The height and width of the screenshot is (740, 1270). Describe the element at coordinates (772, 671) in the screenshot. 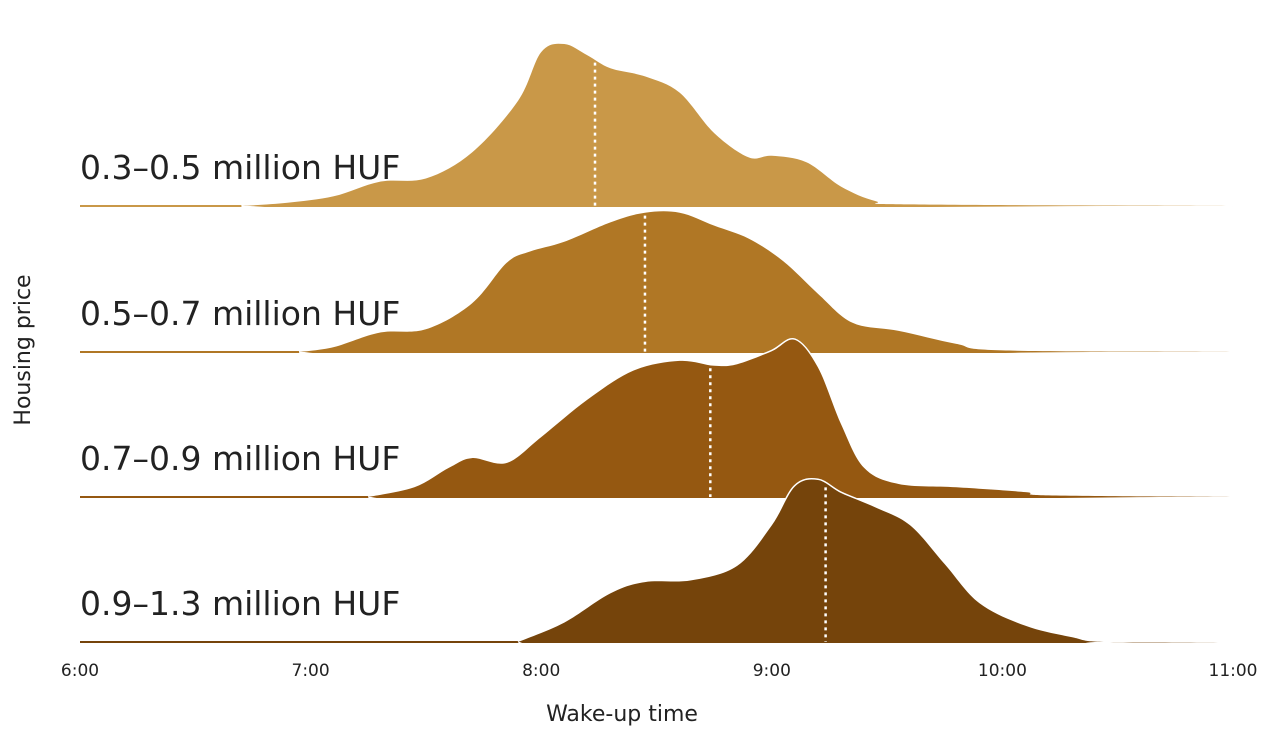

I see `x-tick-label: 9:00` at that location.